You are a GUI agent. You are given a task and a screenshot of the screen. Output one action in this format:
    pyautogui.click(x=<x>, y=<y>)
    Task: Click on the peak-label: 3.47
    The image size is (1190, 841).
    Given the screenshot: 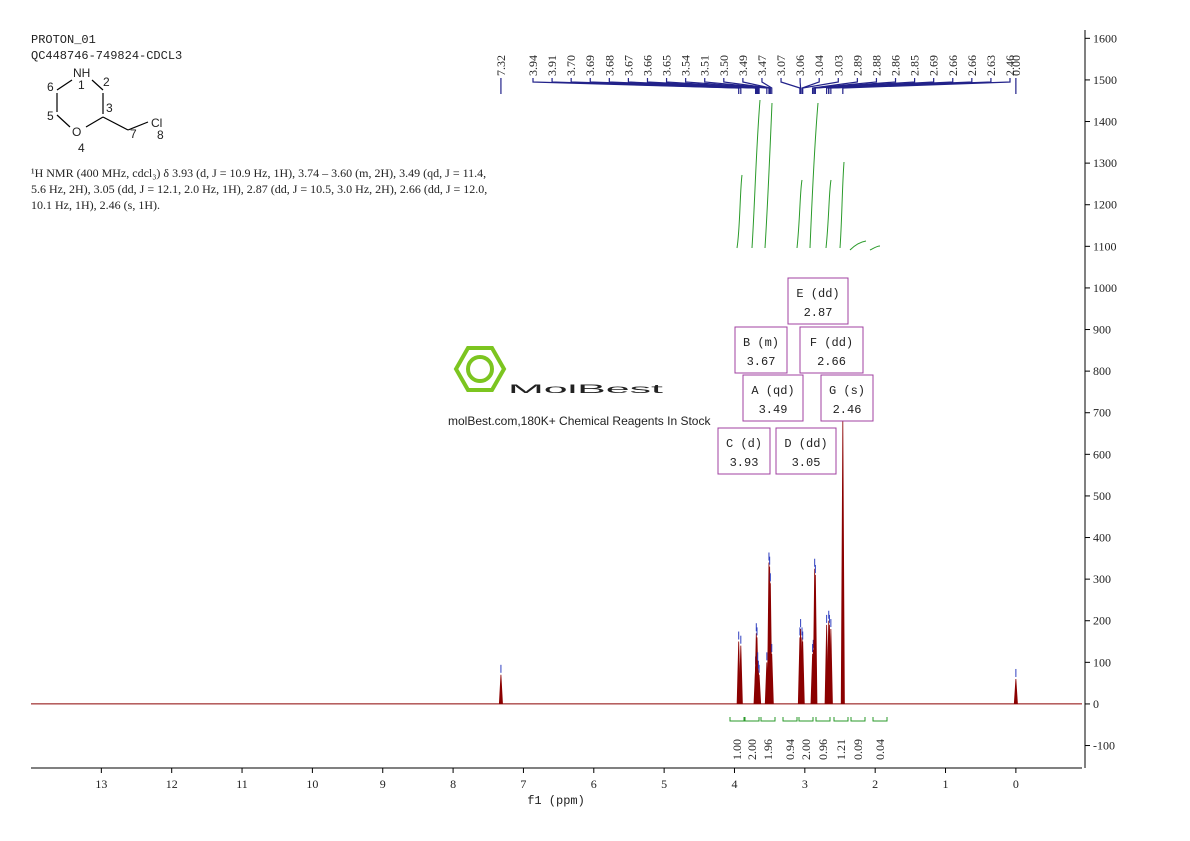 What is the action you would take?
    pyautogui.click(x=762, y=65)
    